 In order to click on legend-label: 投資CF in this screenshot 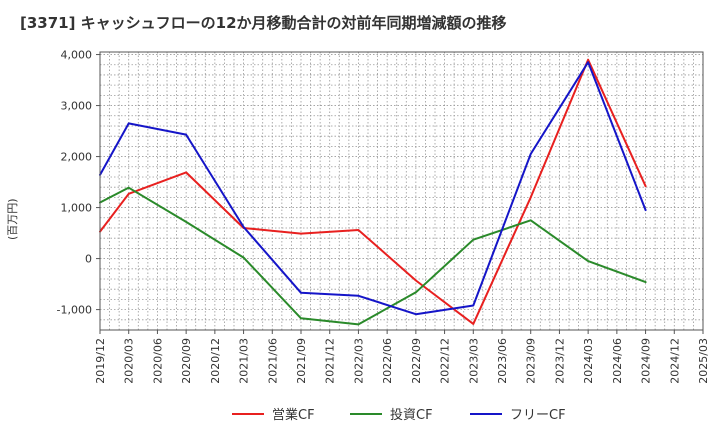, I will do `click(411, 415)`.